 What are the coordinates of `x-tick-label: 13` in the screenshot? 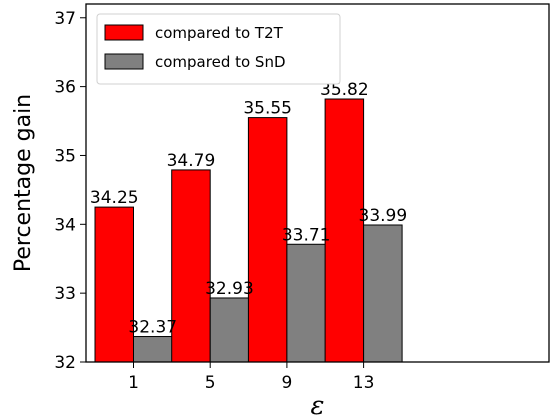 It's located at (364, 383).